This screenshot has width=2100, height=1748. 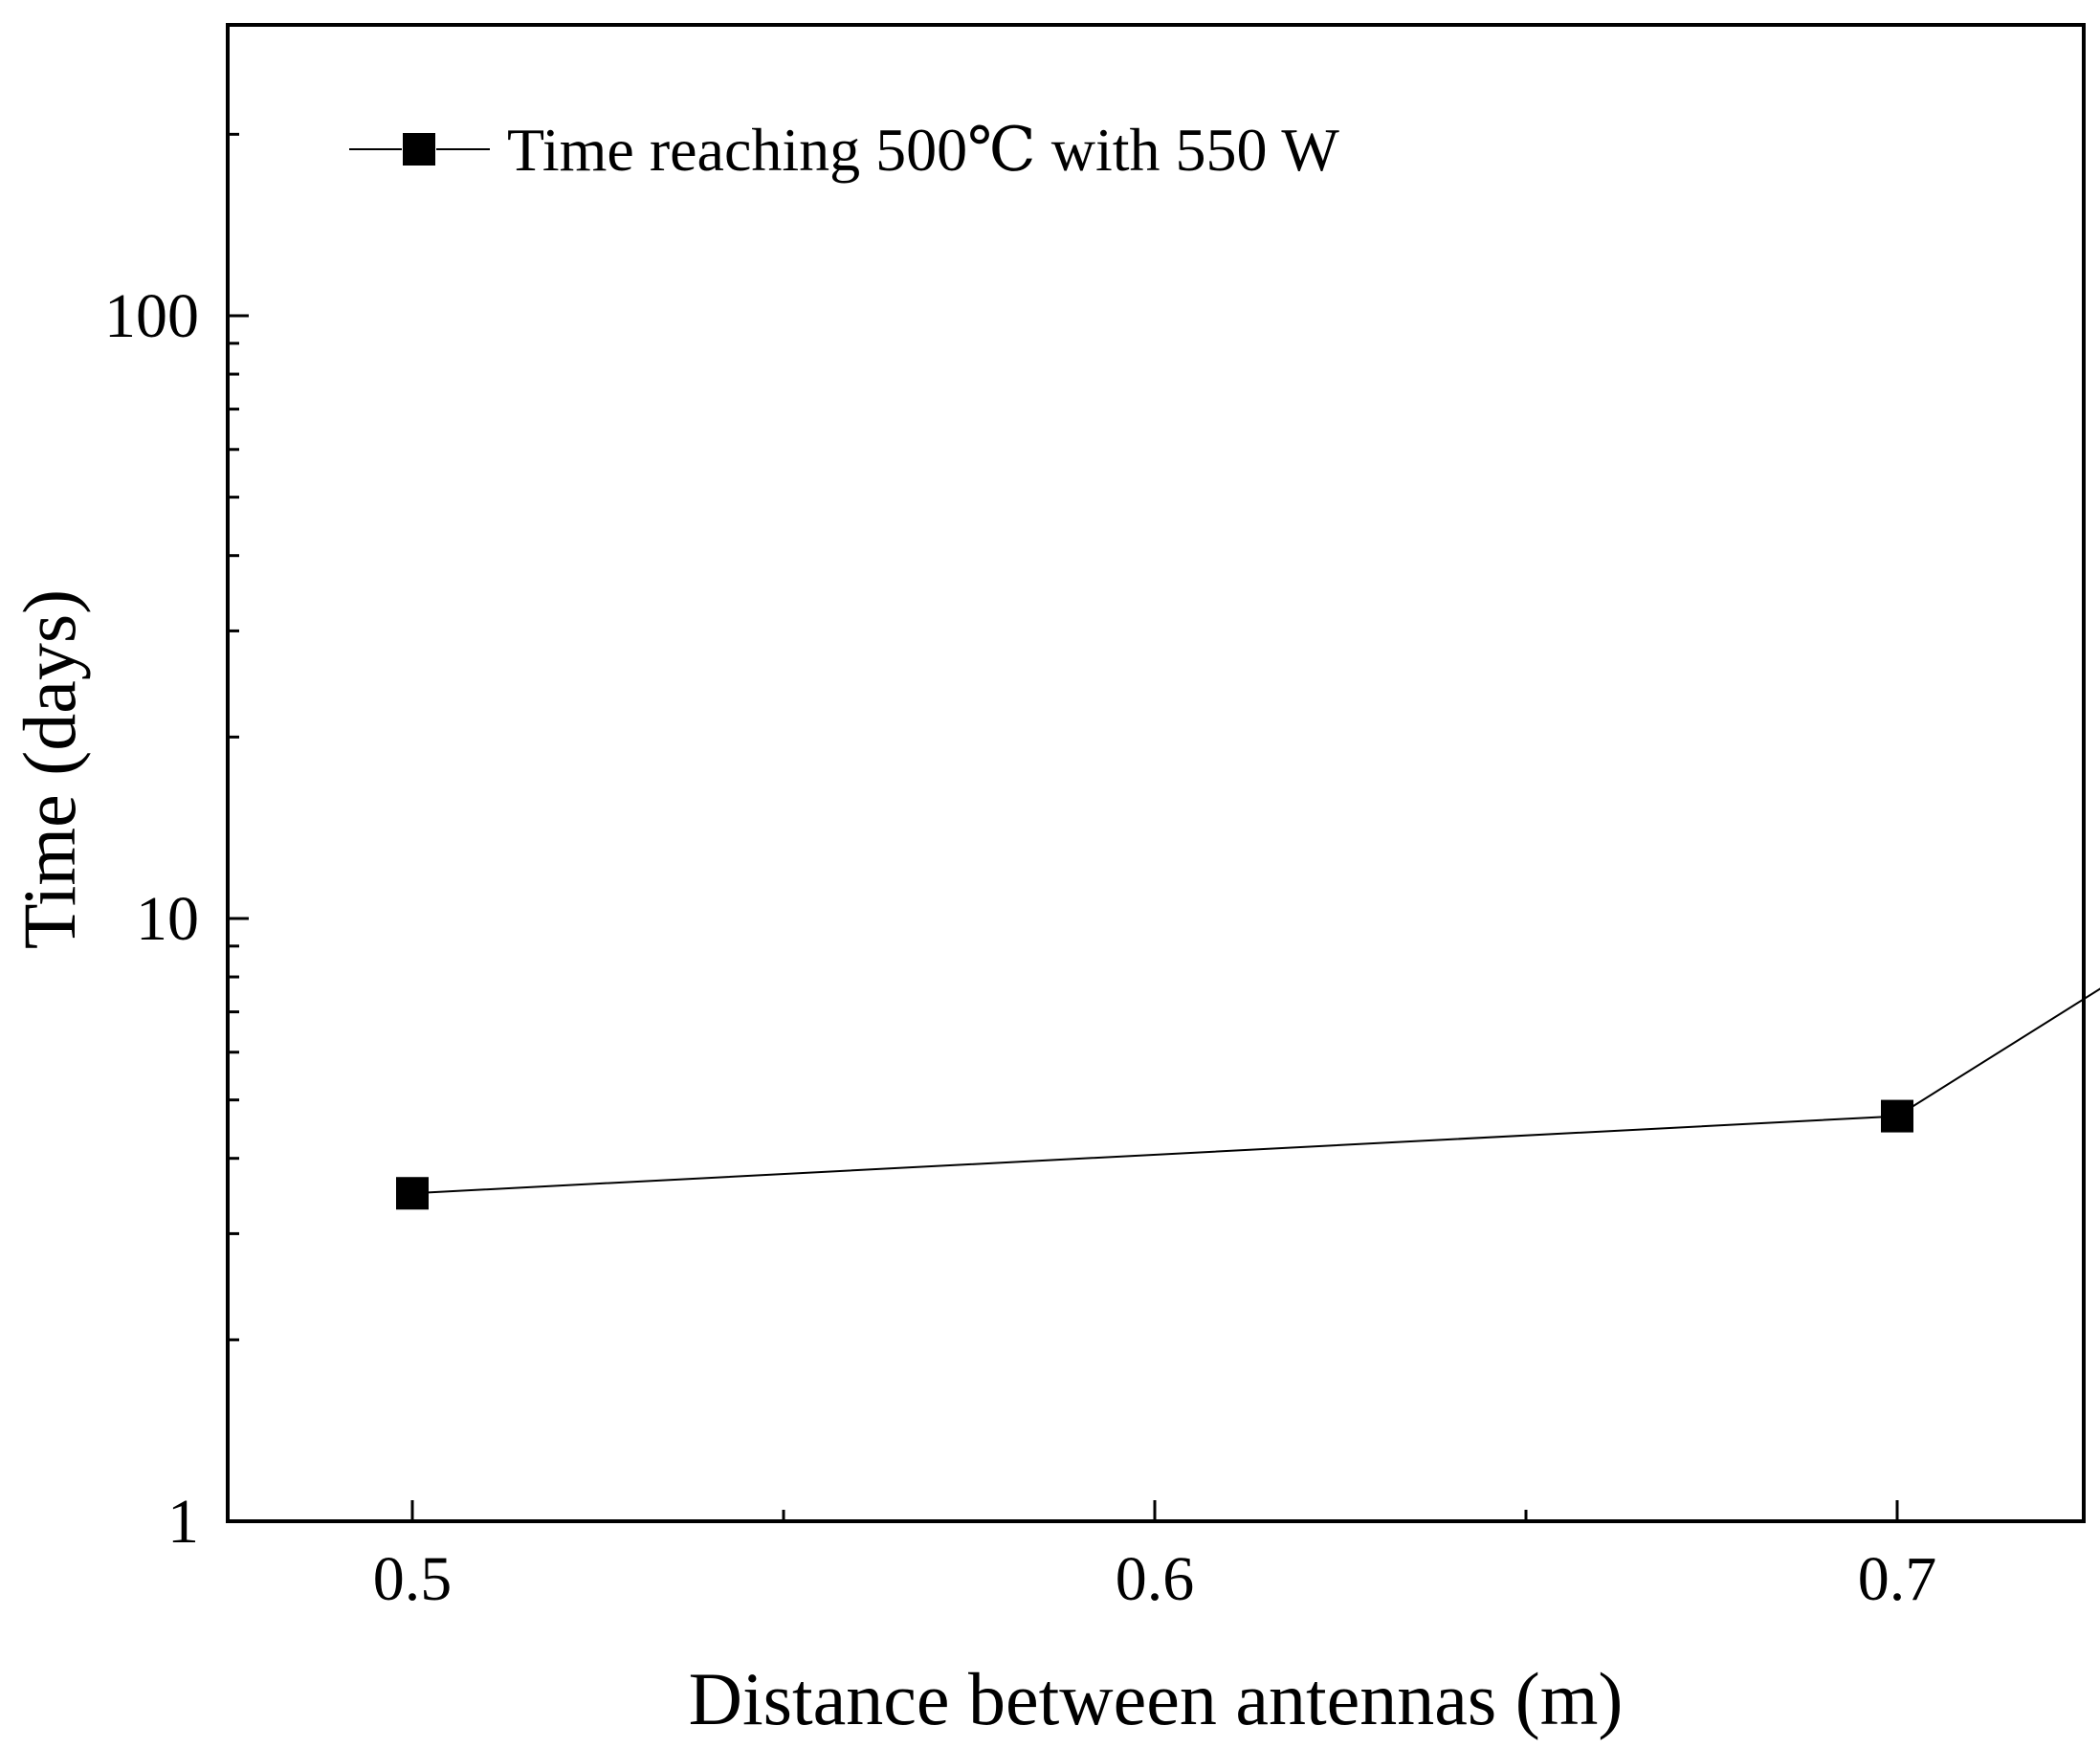 I want to click on y-tick-label: 1, so click(x=183, y=1522).